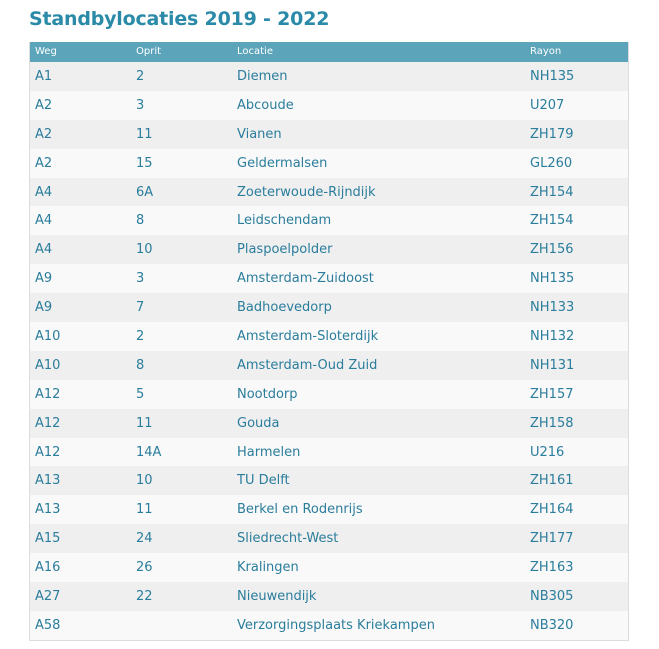  Describe the element at coordinates (552, 510) in the screenshot. I see `cell-rayon: ZH164` at that location.